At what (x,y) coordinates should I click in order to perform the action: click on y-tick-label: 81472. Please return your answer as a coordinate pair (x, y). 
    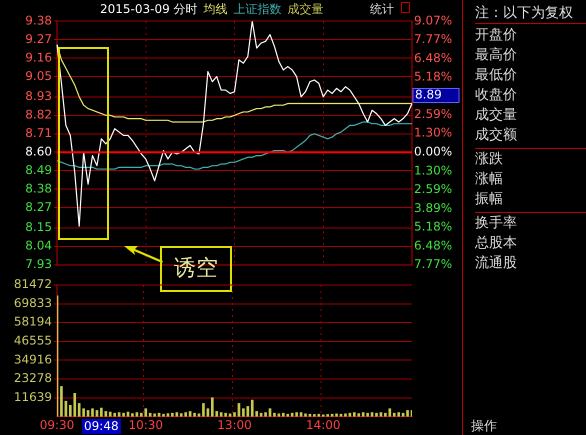
    Looking at the image, I should click on (33, 284).